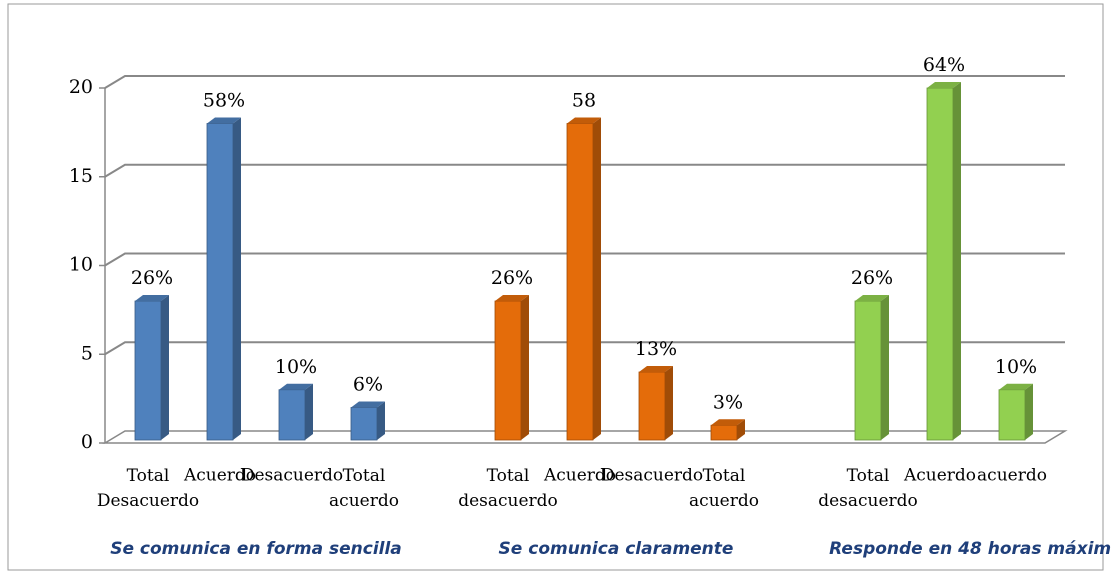 The height and width of the screenshot is (578, 1111). I want to click on y-tick-label: 15, so click(81, 176).